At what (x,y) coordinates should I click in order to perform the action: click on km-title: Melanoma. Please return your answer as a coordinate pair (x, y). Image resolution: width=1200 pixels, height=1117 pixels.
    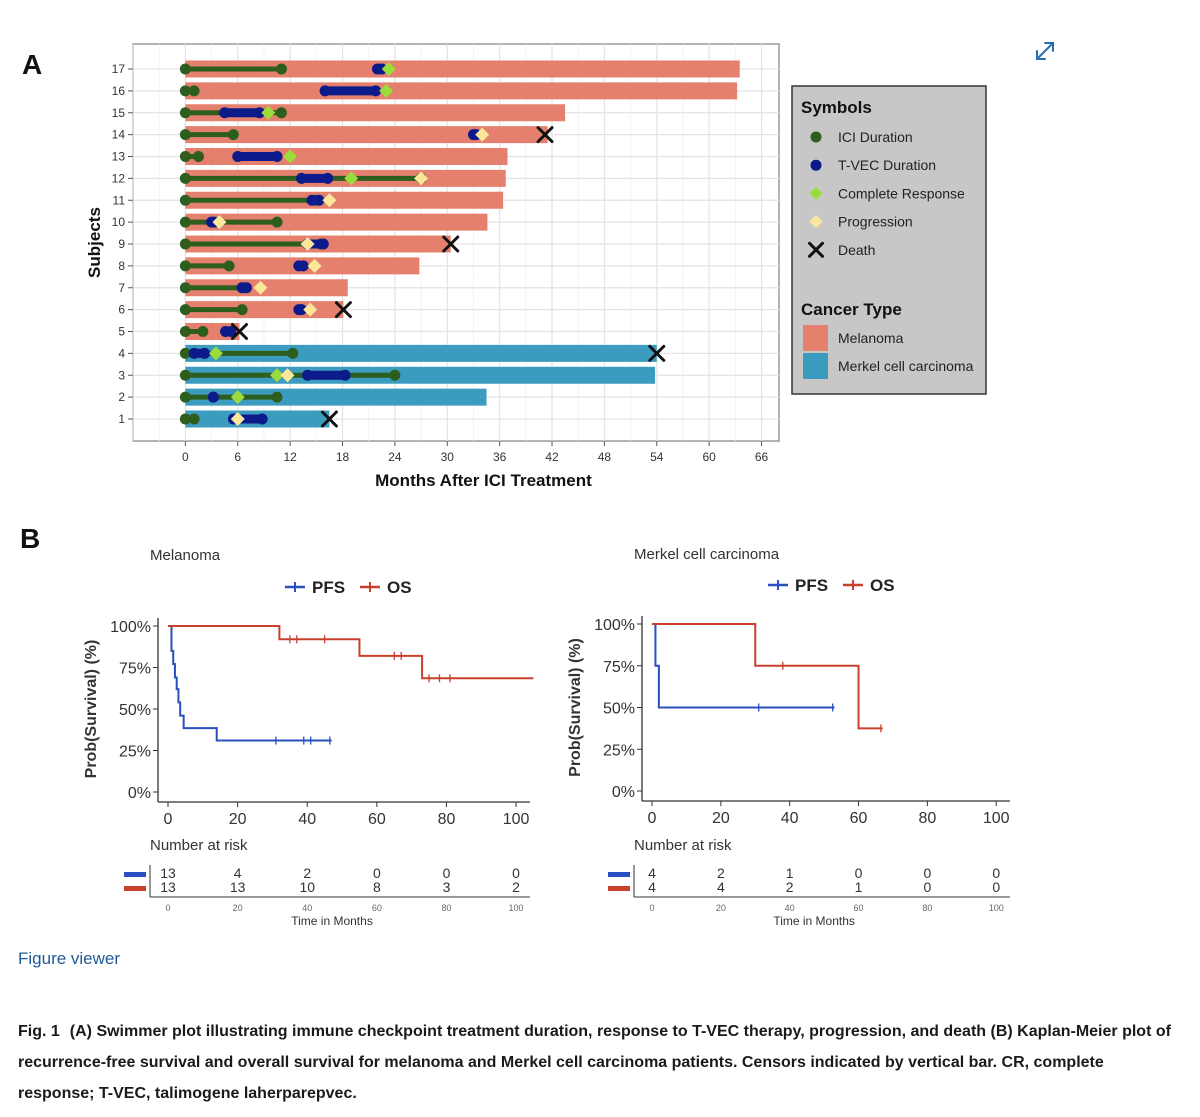
    Looking at the image, I should click on (185, 555).